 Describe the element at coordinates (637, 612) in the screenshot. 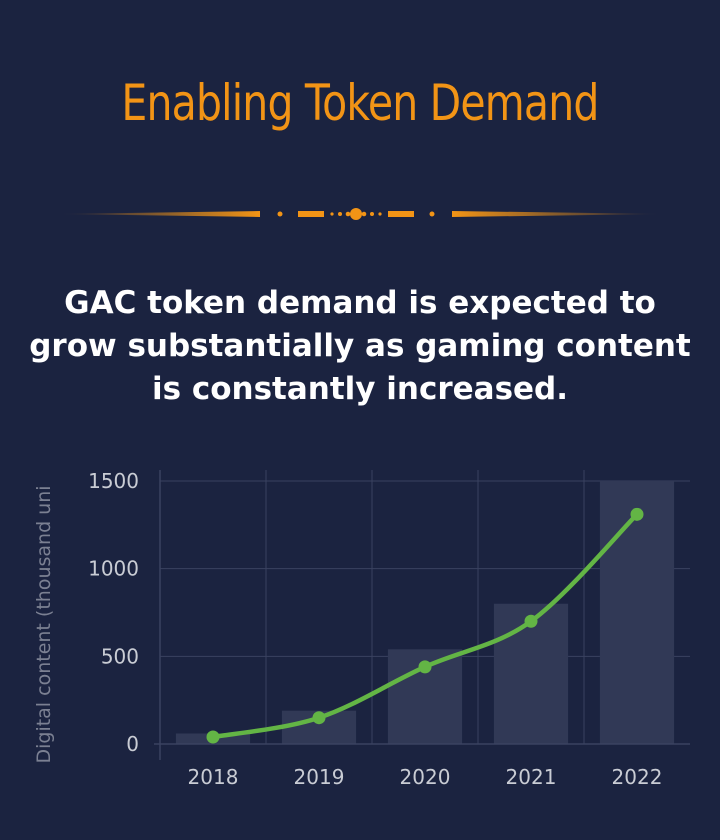

I see `bar` at that location.